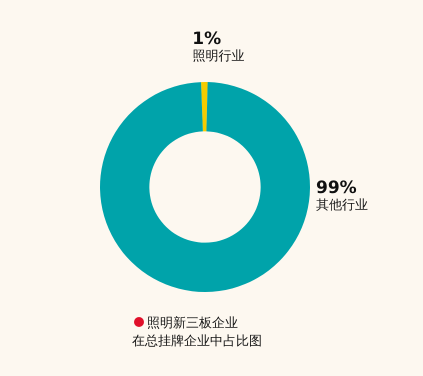  Describe the element at coordinates (218, 56) in the screenshot. I see `slice-label: 照明行业` at that location.